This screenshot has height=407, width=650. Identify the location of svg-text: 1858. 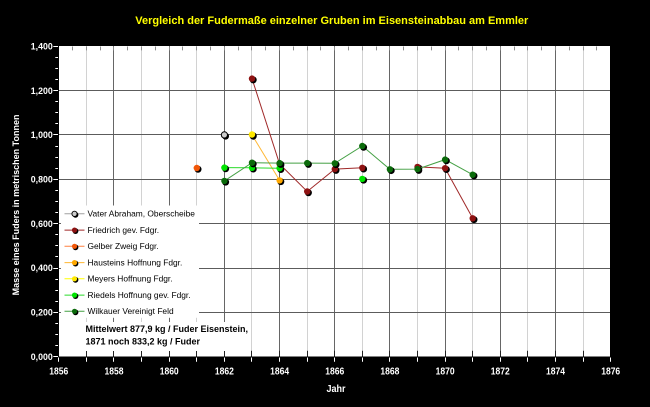
(114, 372).